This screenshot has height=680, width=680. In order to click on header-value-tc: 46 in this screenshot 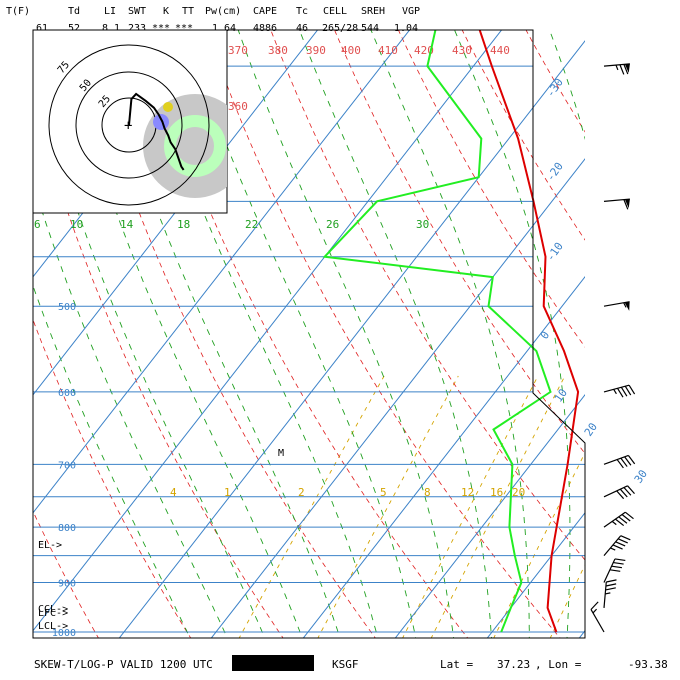, I will do `click(302, 28)`.